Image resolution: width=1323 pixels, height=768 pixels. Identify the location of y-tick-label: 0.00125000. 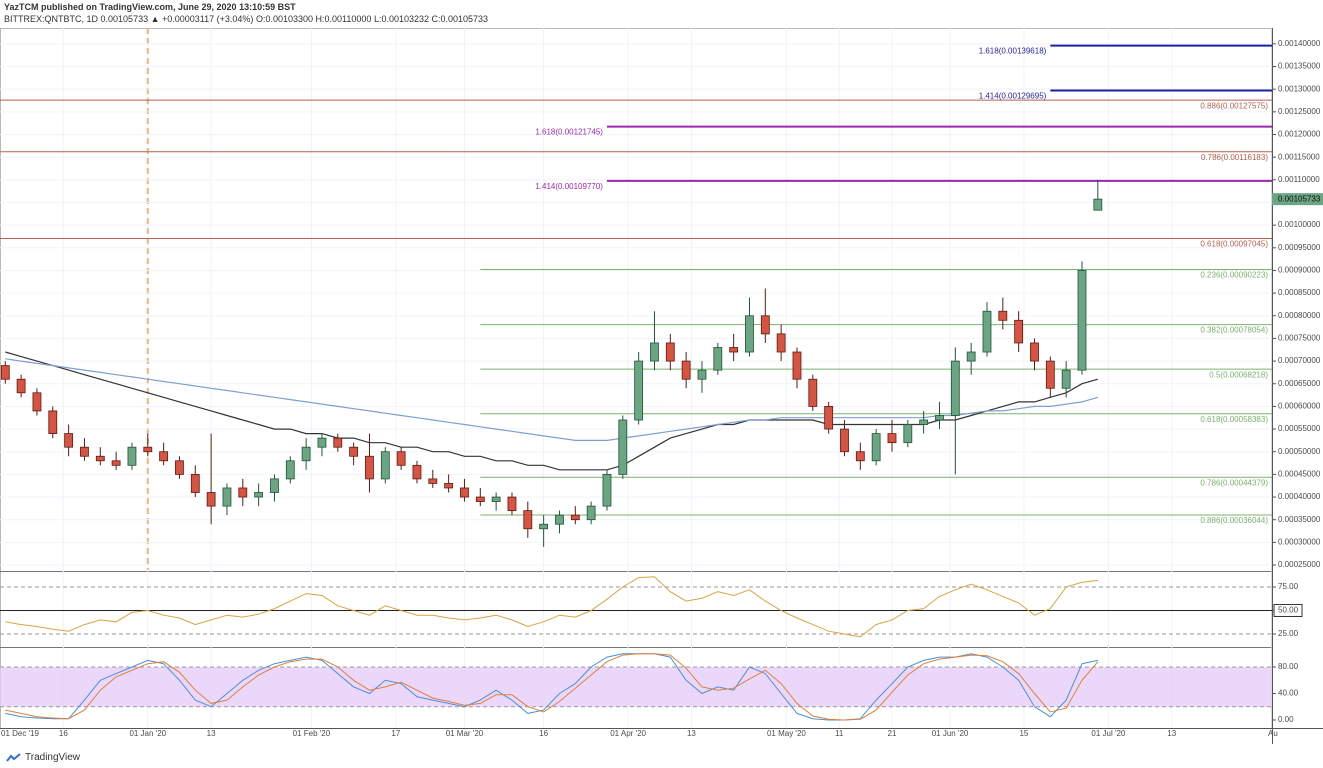
(1299, 111).